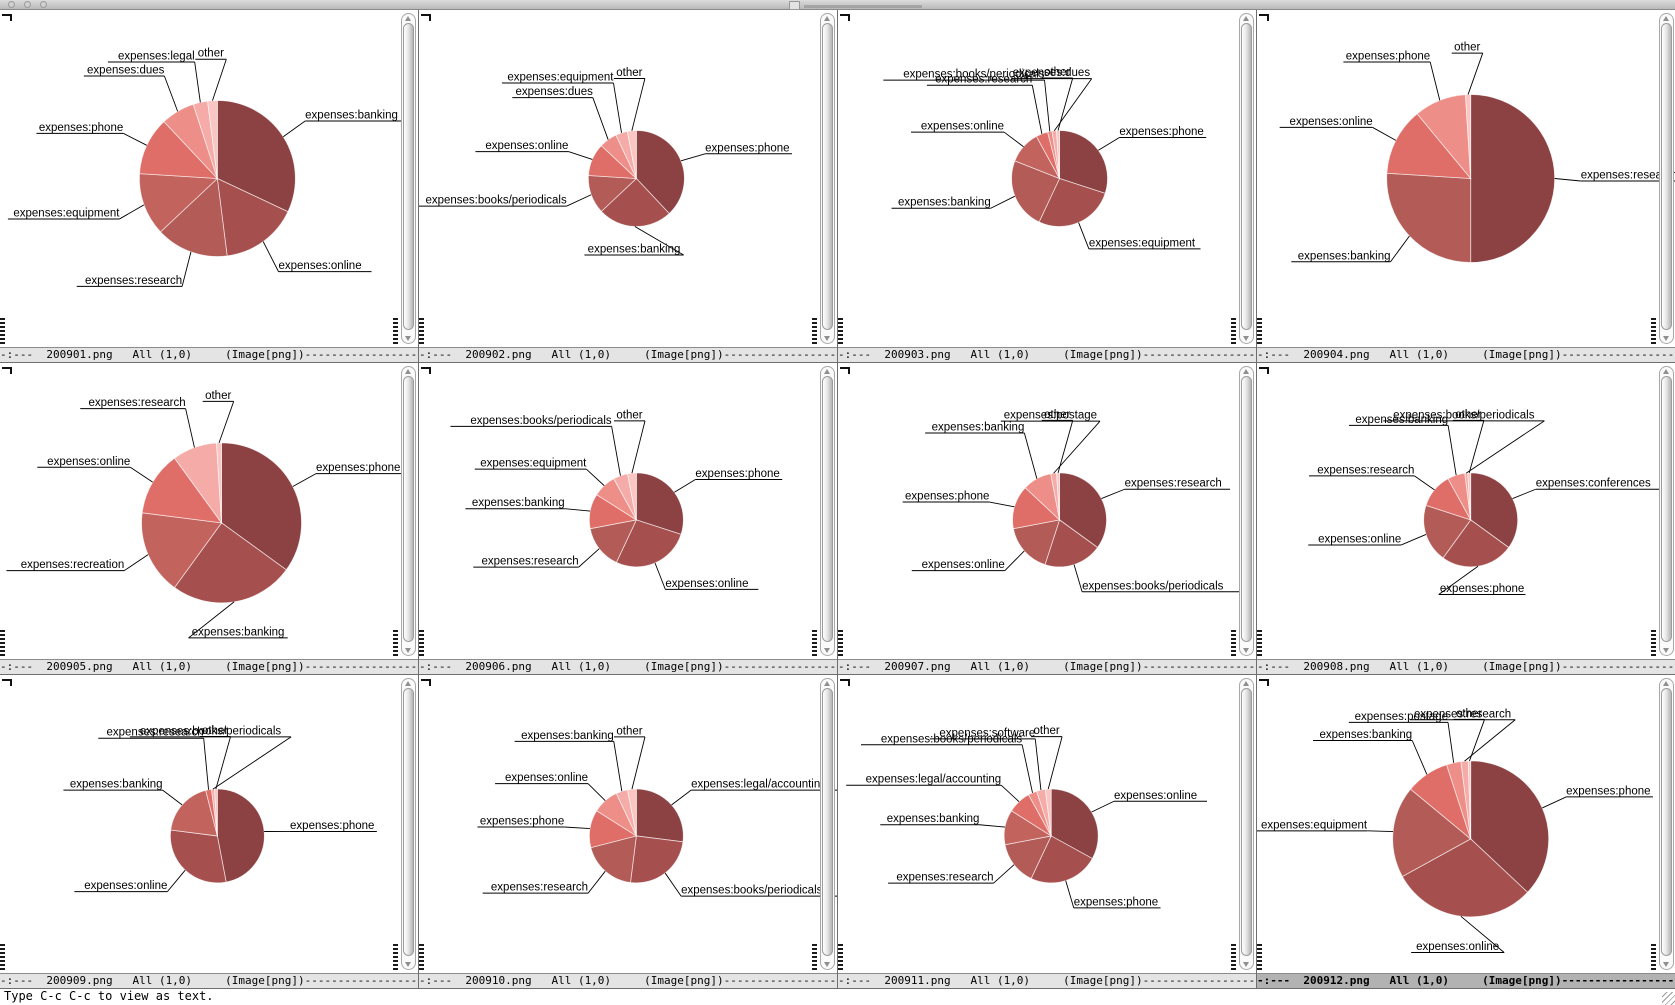 The height and width of the screenshot is (1005, 1675). I want to click on minibuffer: Type C-c C-c to view as text., so click(837, 997).